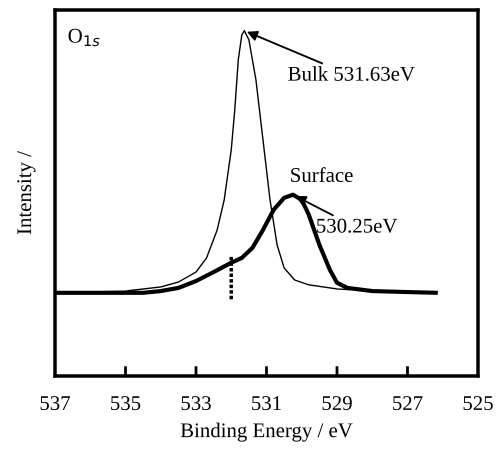 The height and width of the screenshot is (454, 501). I want to click on x-tick-label: 535, so click(125, 403).